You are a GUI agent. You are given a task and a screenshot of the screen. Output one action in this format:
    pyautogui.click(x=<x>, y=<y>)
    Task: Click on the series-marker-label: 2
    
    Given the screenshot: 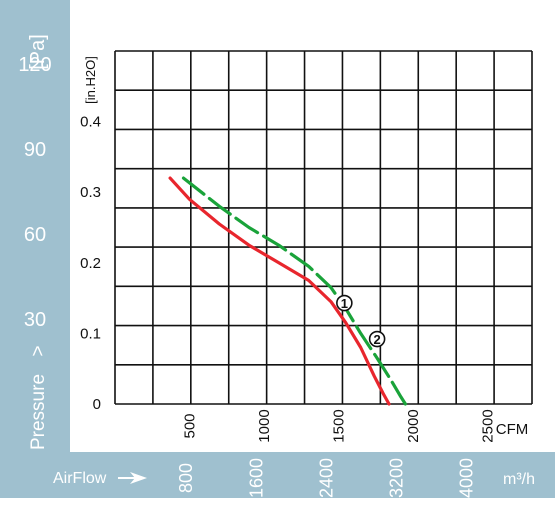 What is the action you would take?
    pyautogui.click(x=376, y=339)
    